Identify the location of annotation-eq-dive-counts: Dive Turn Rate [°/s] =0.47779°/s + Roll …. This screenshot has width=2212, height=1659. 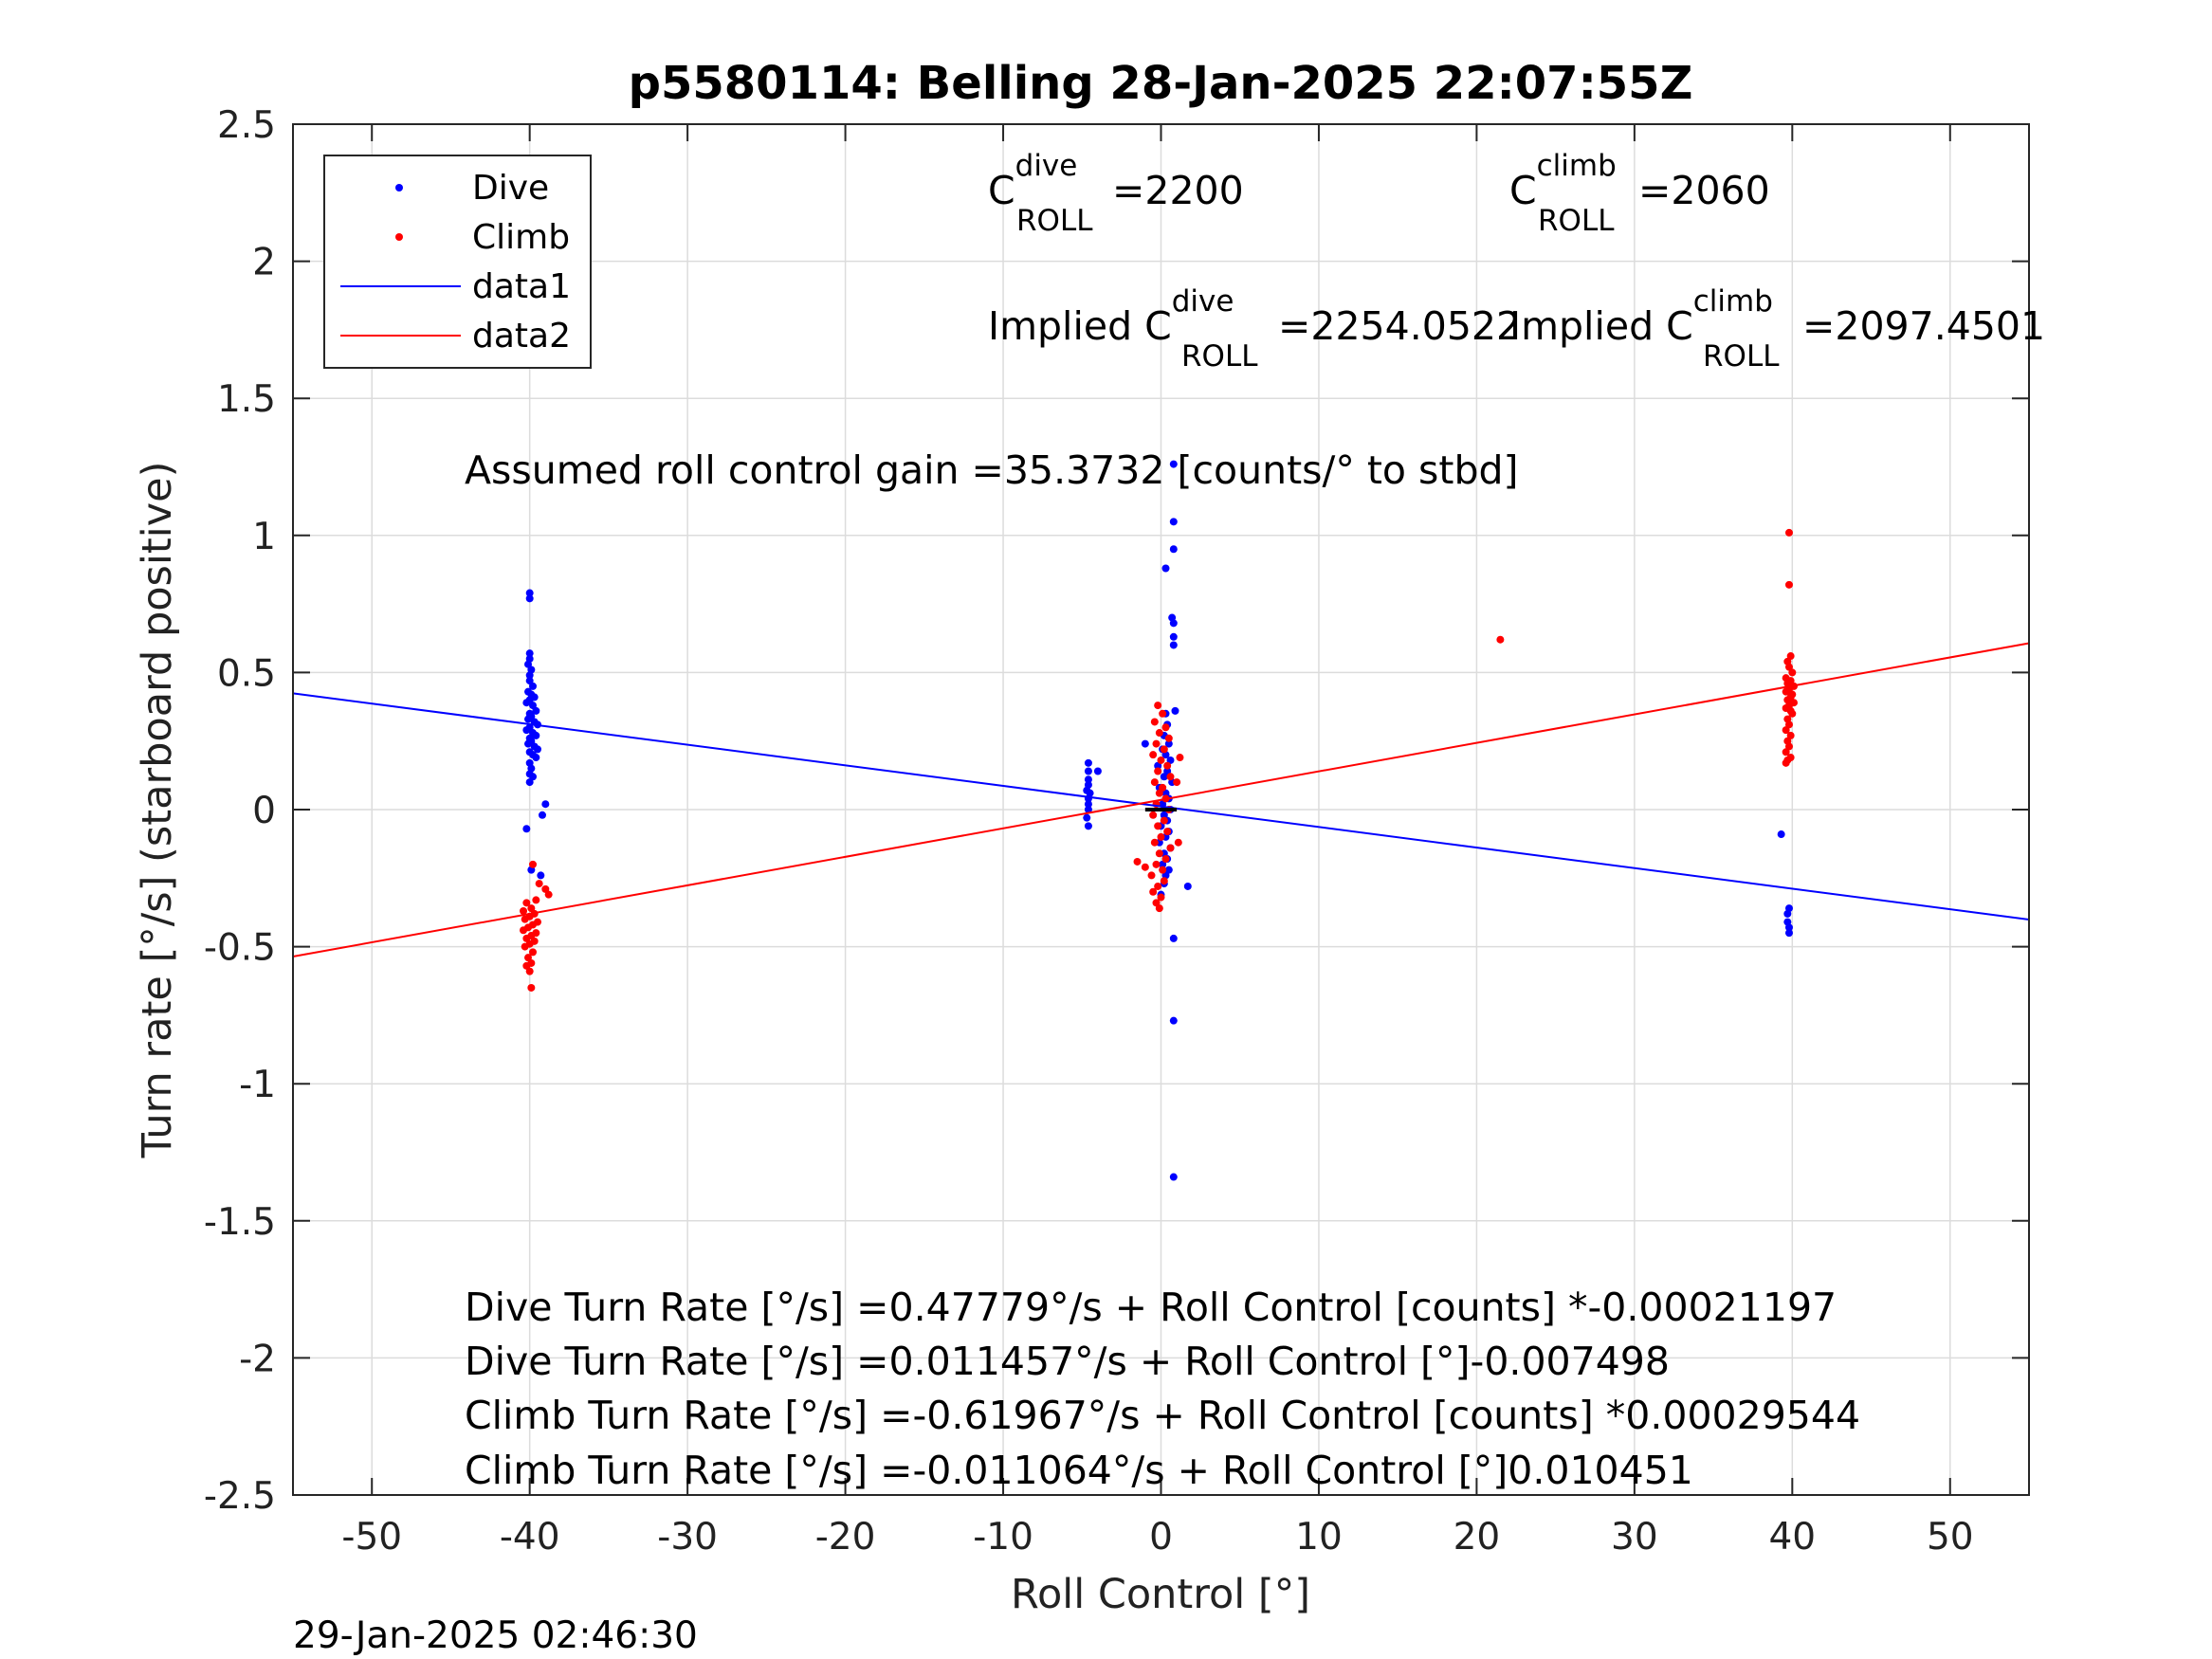
(1151, 1307).